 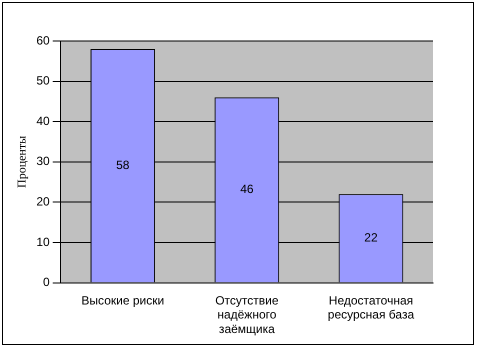 What do you see at coordinates (371, 237) in the screenshot?
I see `data-label: 22` at bounding box center [371, 237].